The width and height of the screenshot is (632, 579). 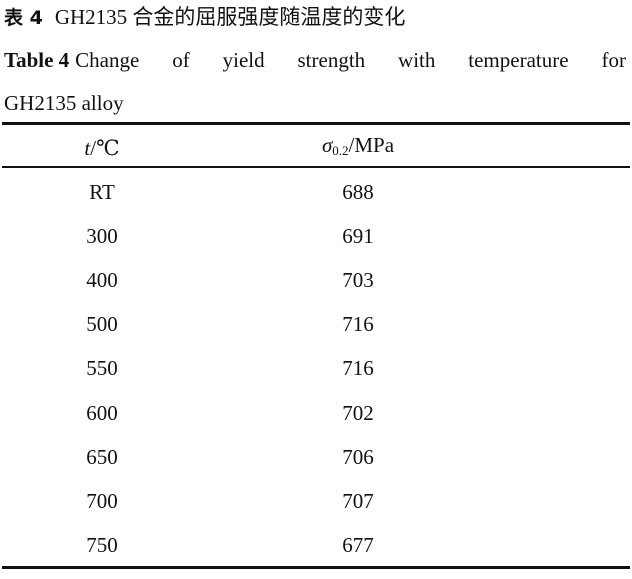 I want to click on cell-temperature: 300, so click(x=102, y=236).